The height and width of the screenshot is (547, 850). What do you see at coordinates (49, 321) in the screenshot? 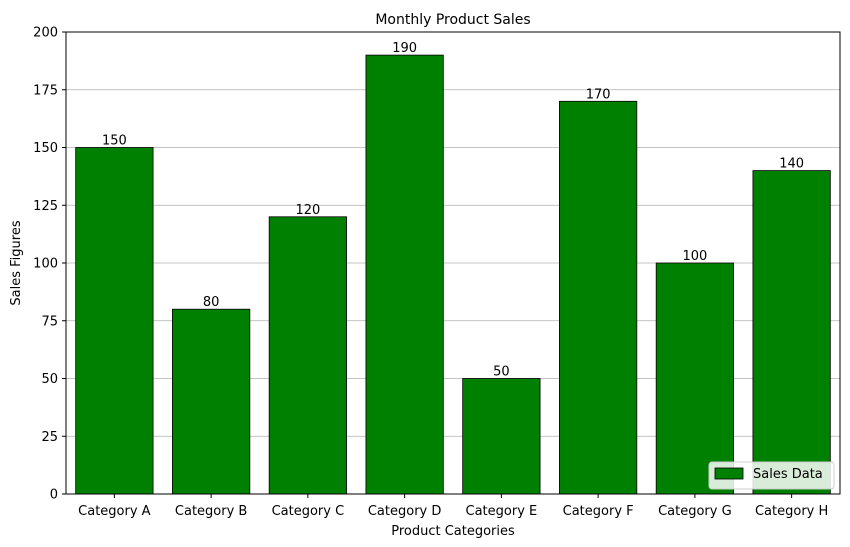
I see `y-tick-label: 75` at bounding box center [49, 321].